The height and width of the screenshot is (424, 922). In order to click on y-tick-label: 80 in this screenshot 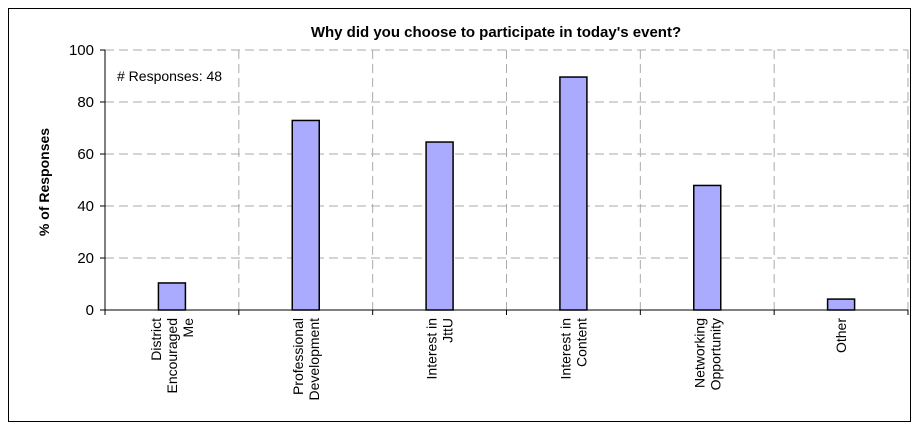, I will do `click(85, 102)`.